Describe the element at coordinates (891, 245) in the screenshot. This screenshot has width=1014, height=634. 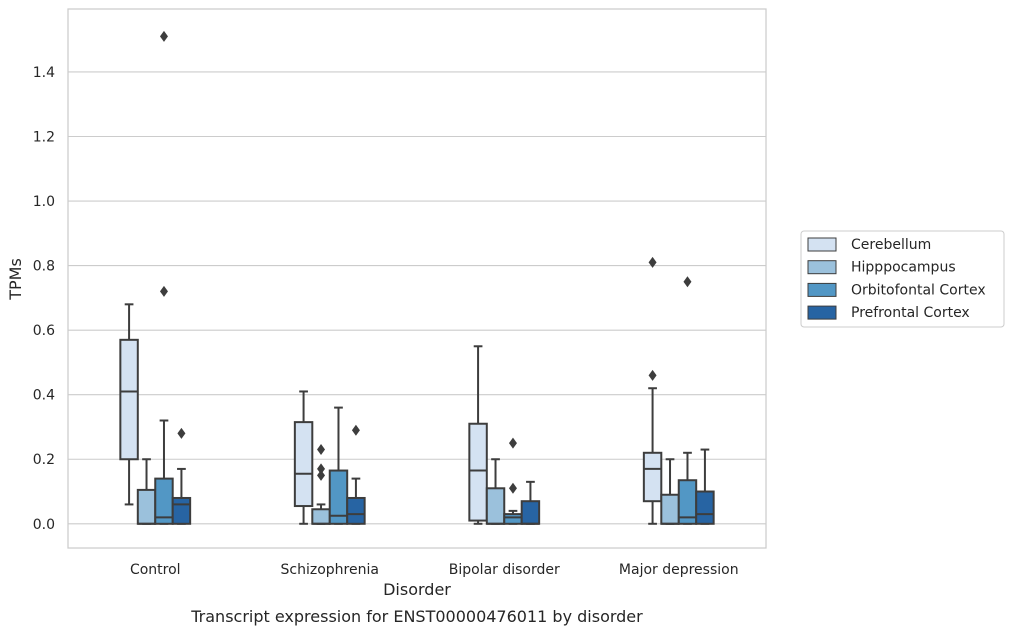
I see `legend-label: Cerebellum` at that location.